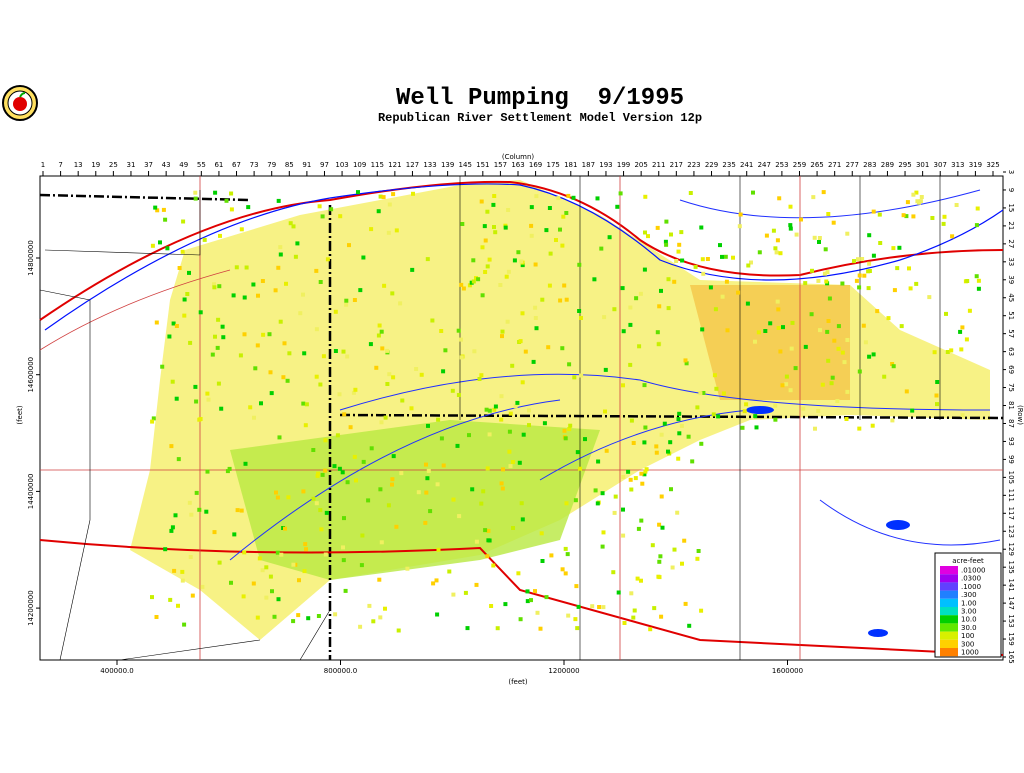  Describe the element at coordinates (967, 636) in the screenshot. I see `legend-label: 100` at that location.